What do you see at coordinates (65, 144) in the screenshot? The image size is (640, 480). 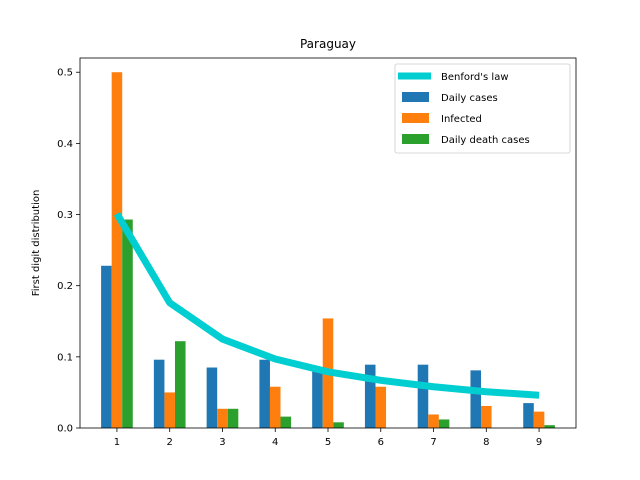 I see `y-tick-label: 0.4` at bounding box center [65, 144].